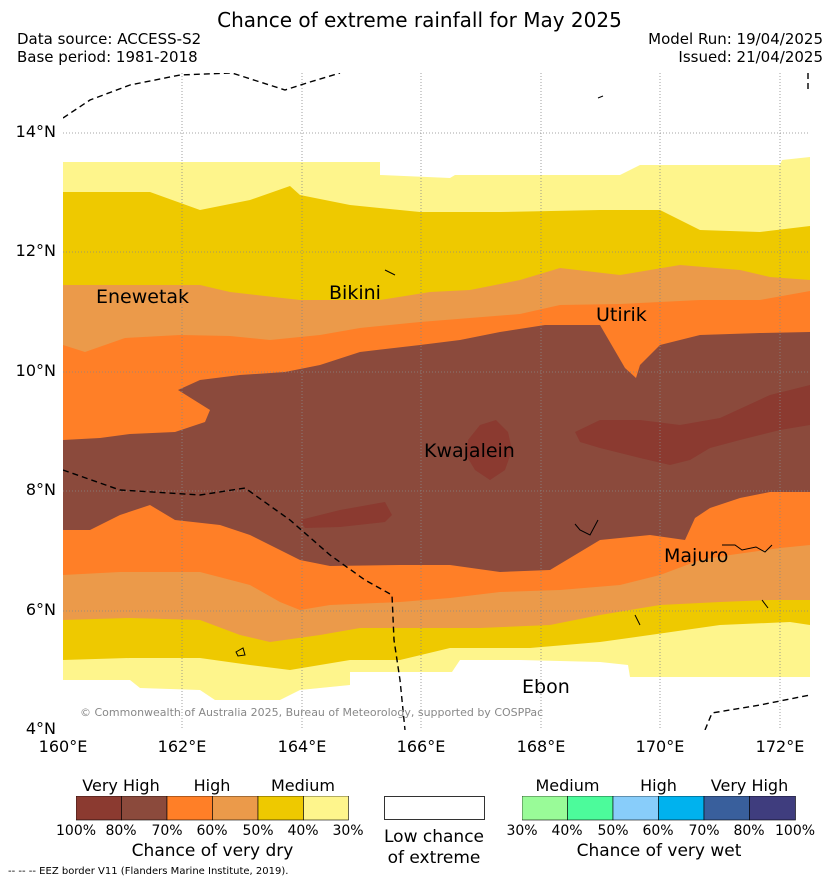 The image size is (839, 885). I want to click on lat-tick: 12°N, so click(35, 250).